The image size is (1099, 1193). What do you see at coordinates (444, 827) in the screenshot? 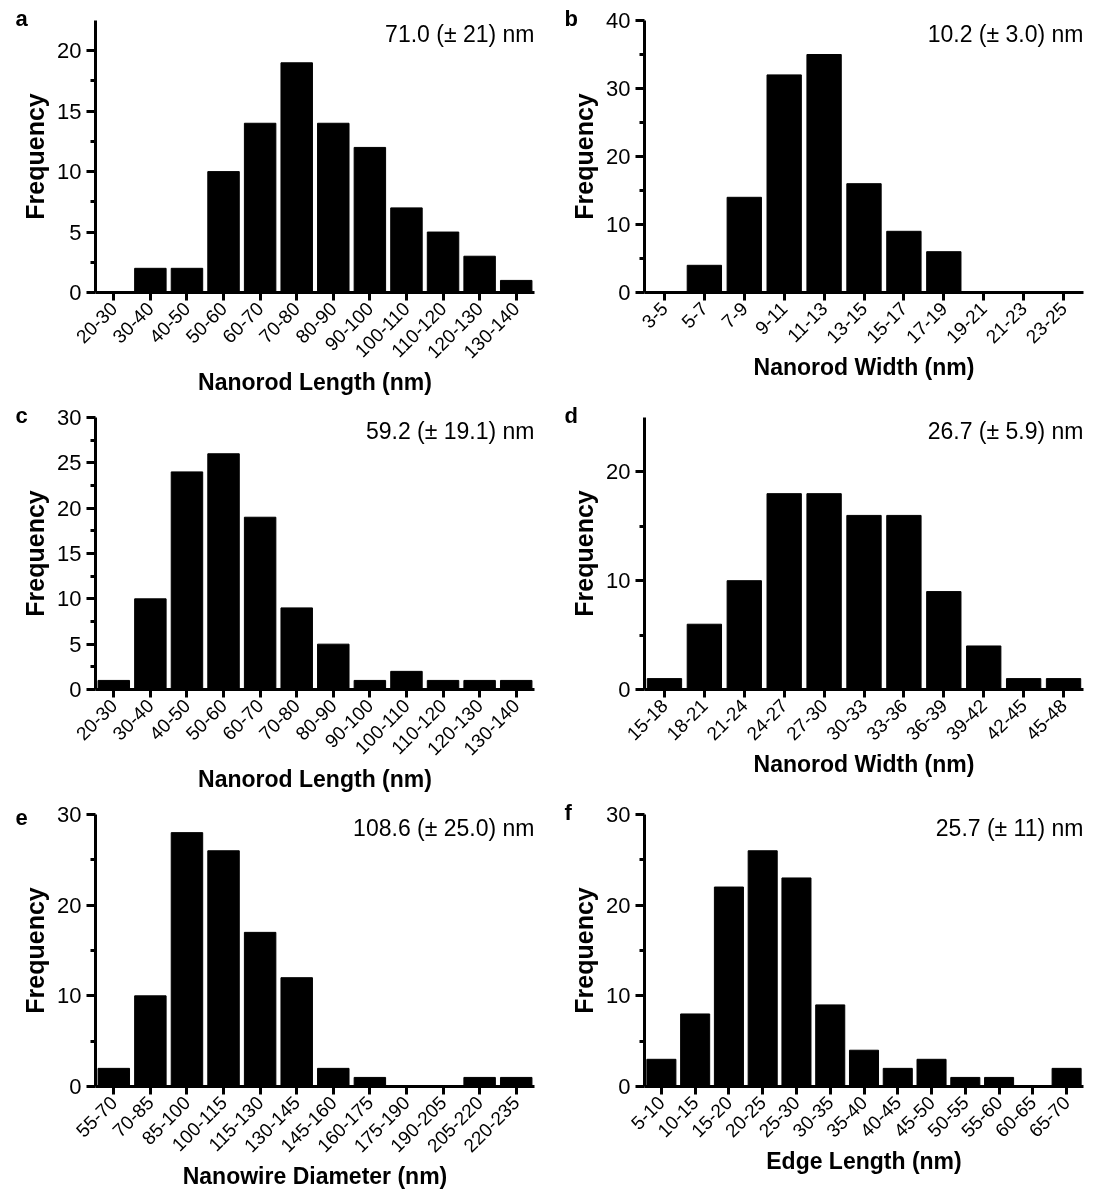
I see `annotation: 108.6 (± 25.0) nm` at bounding box center [444, 827].